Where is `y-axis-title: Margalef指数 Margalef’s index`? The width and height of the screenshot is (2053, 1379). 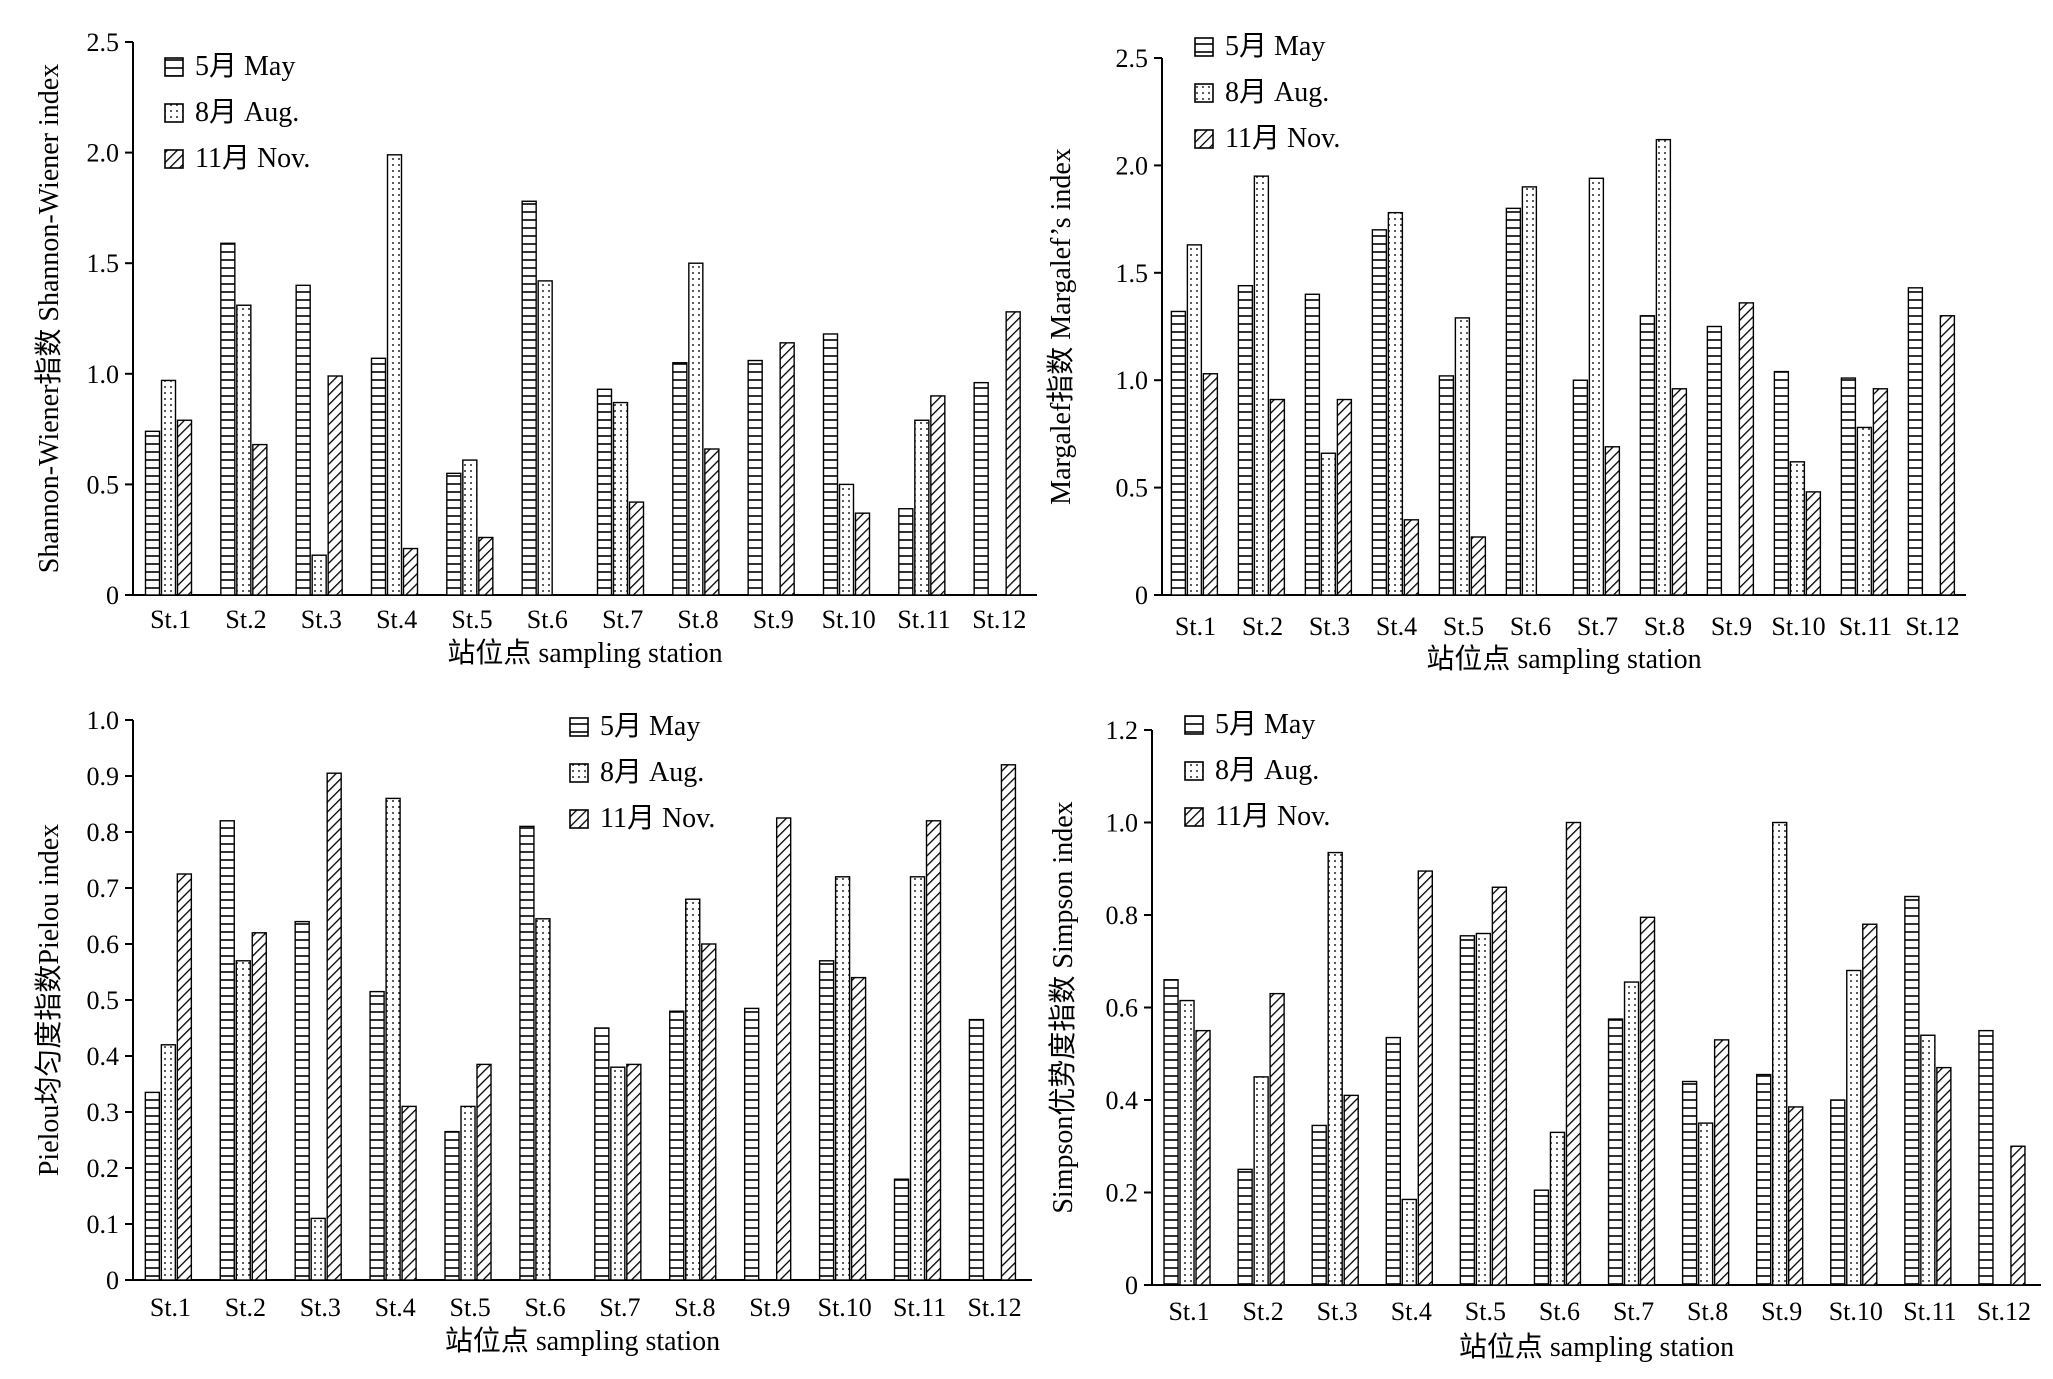 y-axis-title: Margalef指数 Margalef’s index is located at coordinates (1061, 326).